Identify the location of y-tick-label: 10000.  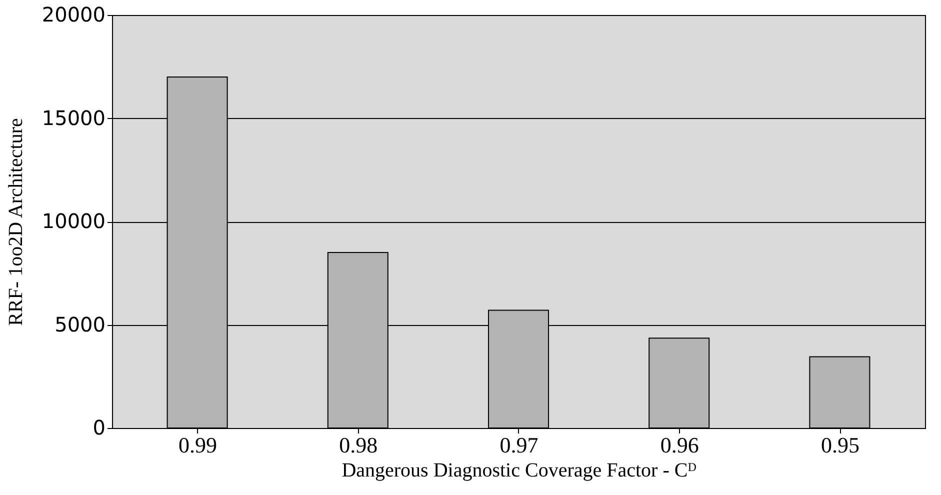
(74, 221).